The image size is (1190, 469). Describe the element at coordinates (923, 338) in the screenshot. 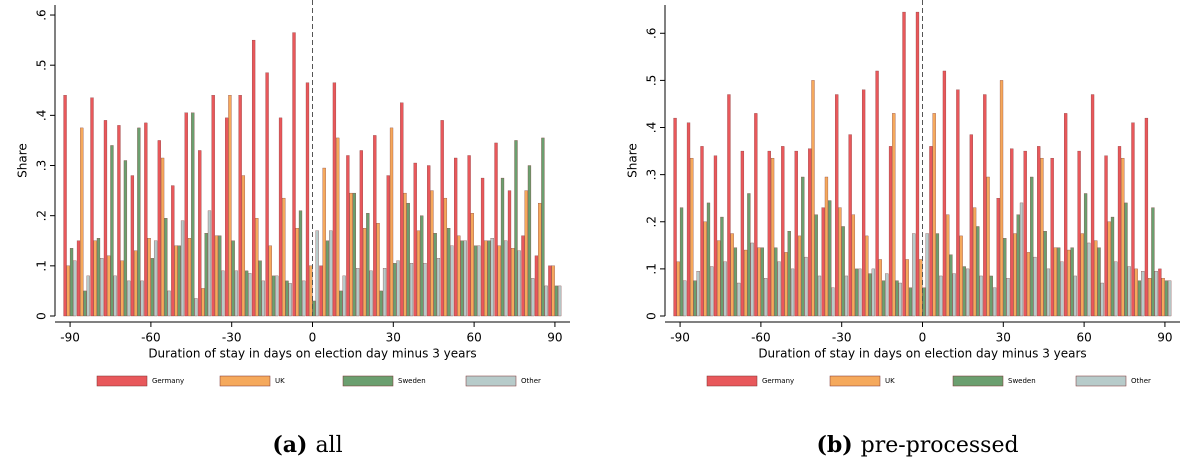

I see `x-tick-label: 0` at that location.